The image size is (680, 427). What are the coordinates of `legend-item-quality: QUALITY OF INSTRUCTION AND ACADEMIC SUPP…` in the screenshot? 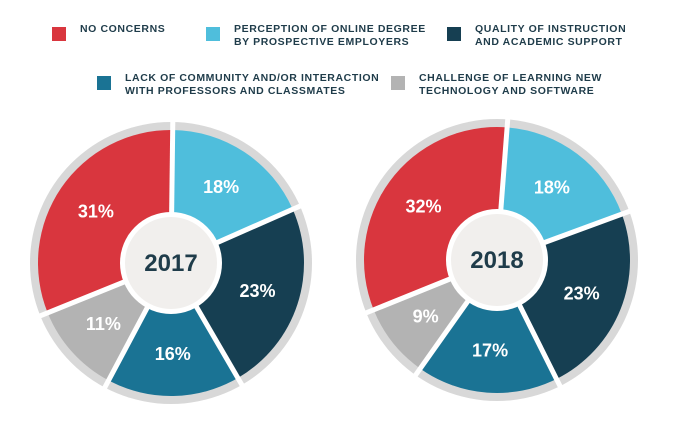 It's located at (536, 36).